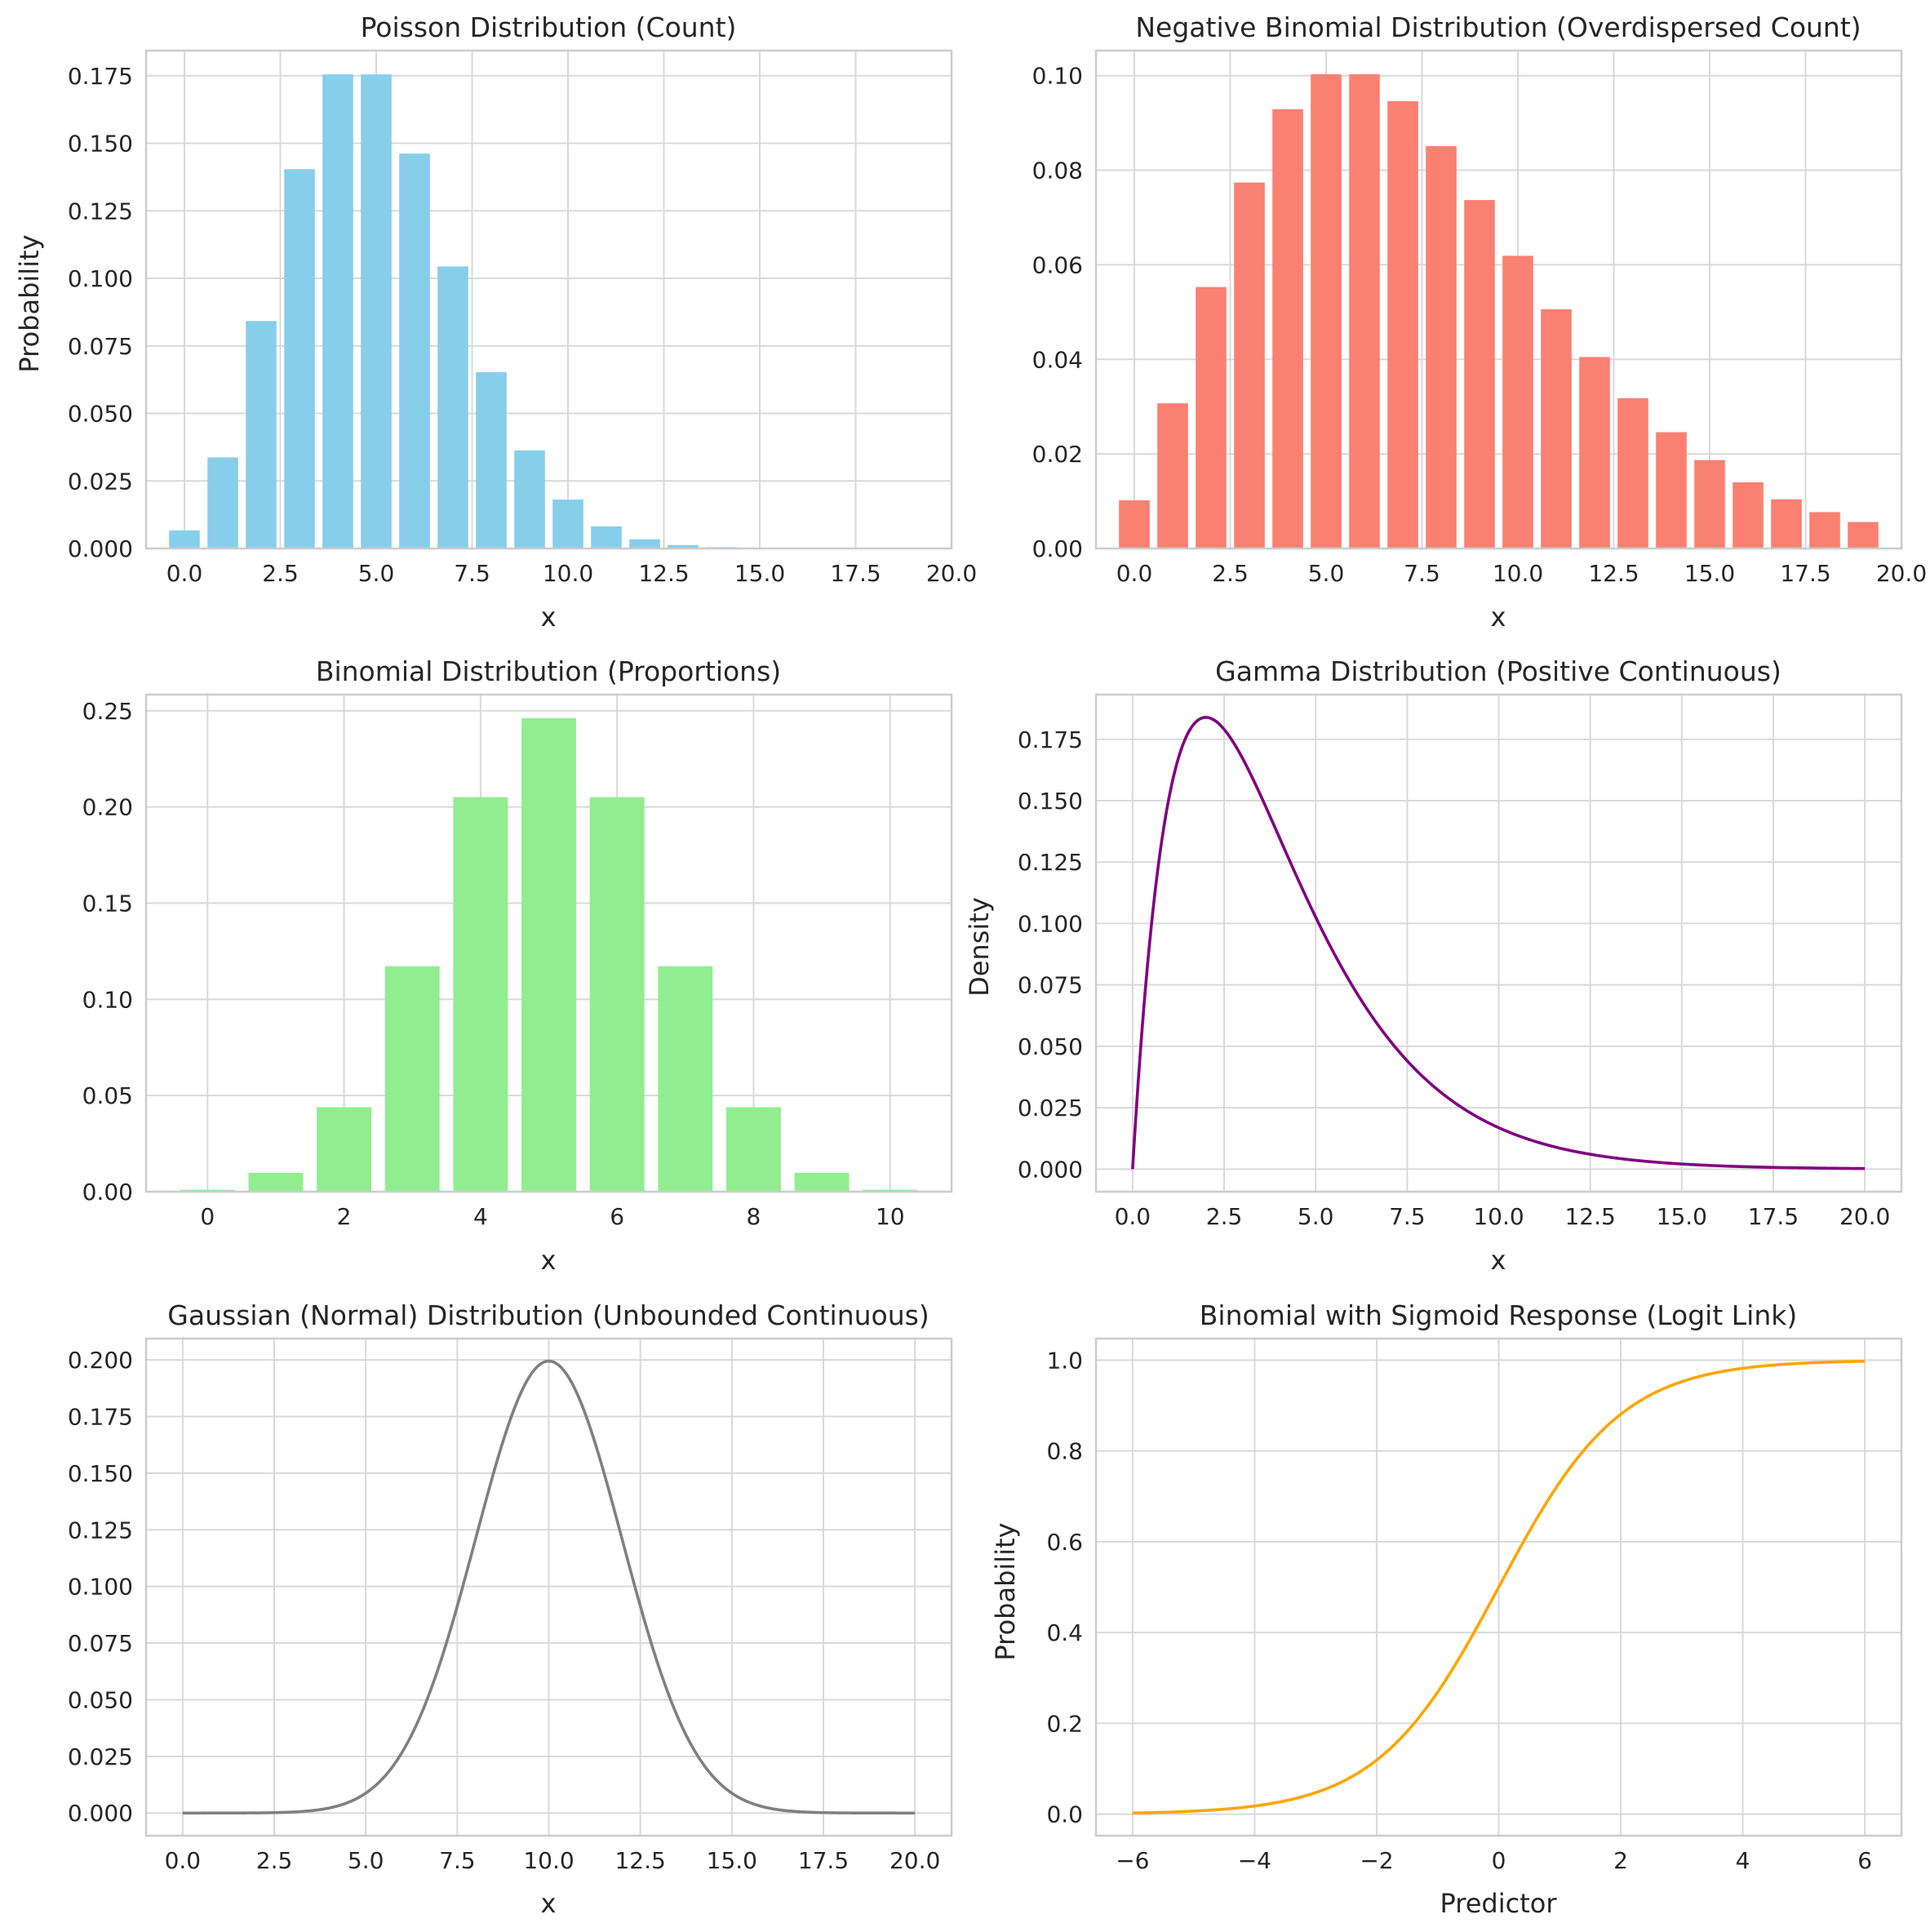 This screenshot has height=1932, width=1930. Describe the element at coordinates (568, 573) in the screenshot. I see `x-tick-label: 10.0` at that location.